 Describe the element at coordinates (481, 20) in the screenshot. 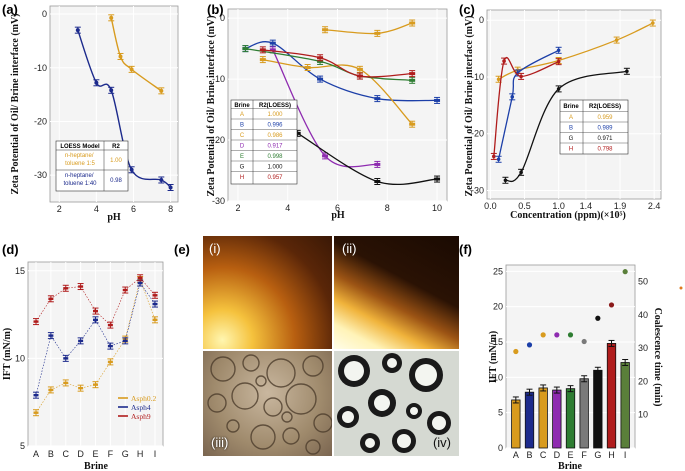

I see `c-y-tick-label: 0` at that location.